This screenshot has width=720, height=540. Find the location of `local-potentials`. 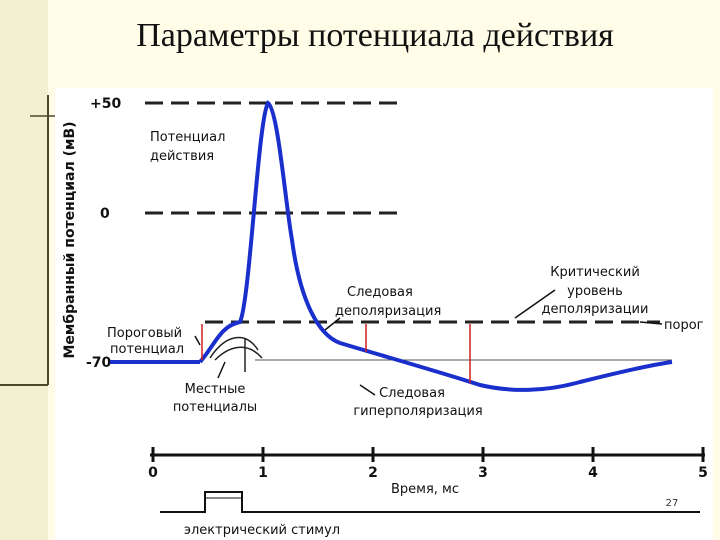

local-potentials is located at coordinates (236, 354).